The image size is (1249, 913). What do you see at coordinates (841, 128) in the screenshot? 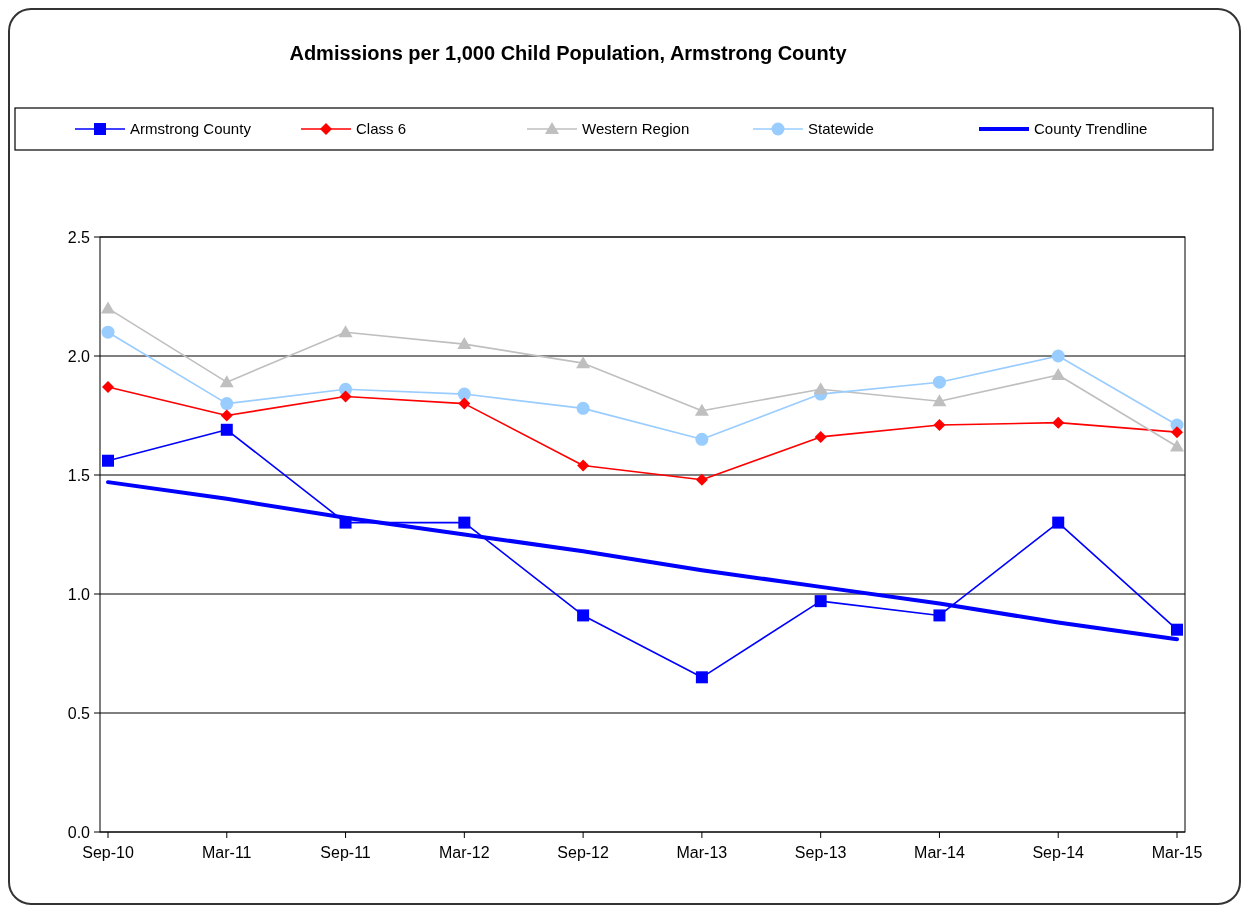
I see `legend-label: Statewide` at bounding box center [841, 128].